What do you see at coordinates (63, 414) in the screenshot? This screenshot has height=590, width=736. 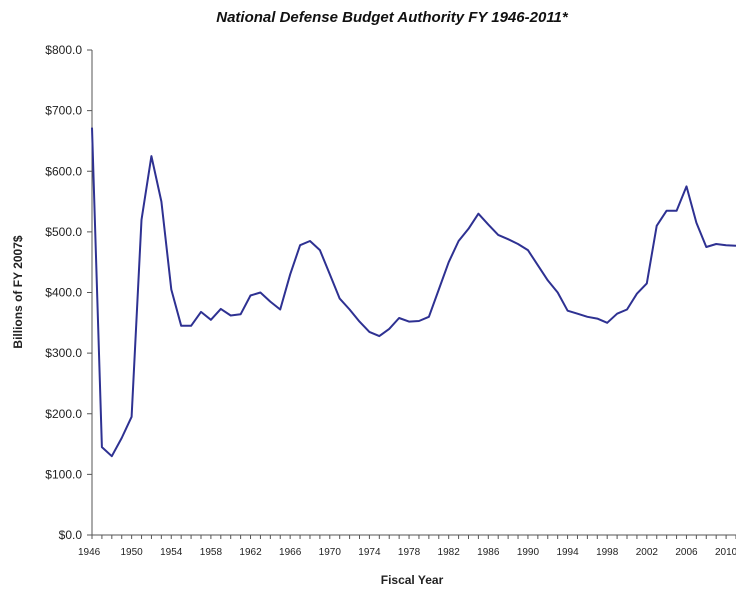 I see `y-tick-label: $200.0` at bounding box center [63, 414].